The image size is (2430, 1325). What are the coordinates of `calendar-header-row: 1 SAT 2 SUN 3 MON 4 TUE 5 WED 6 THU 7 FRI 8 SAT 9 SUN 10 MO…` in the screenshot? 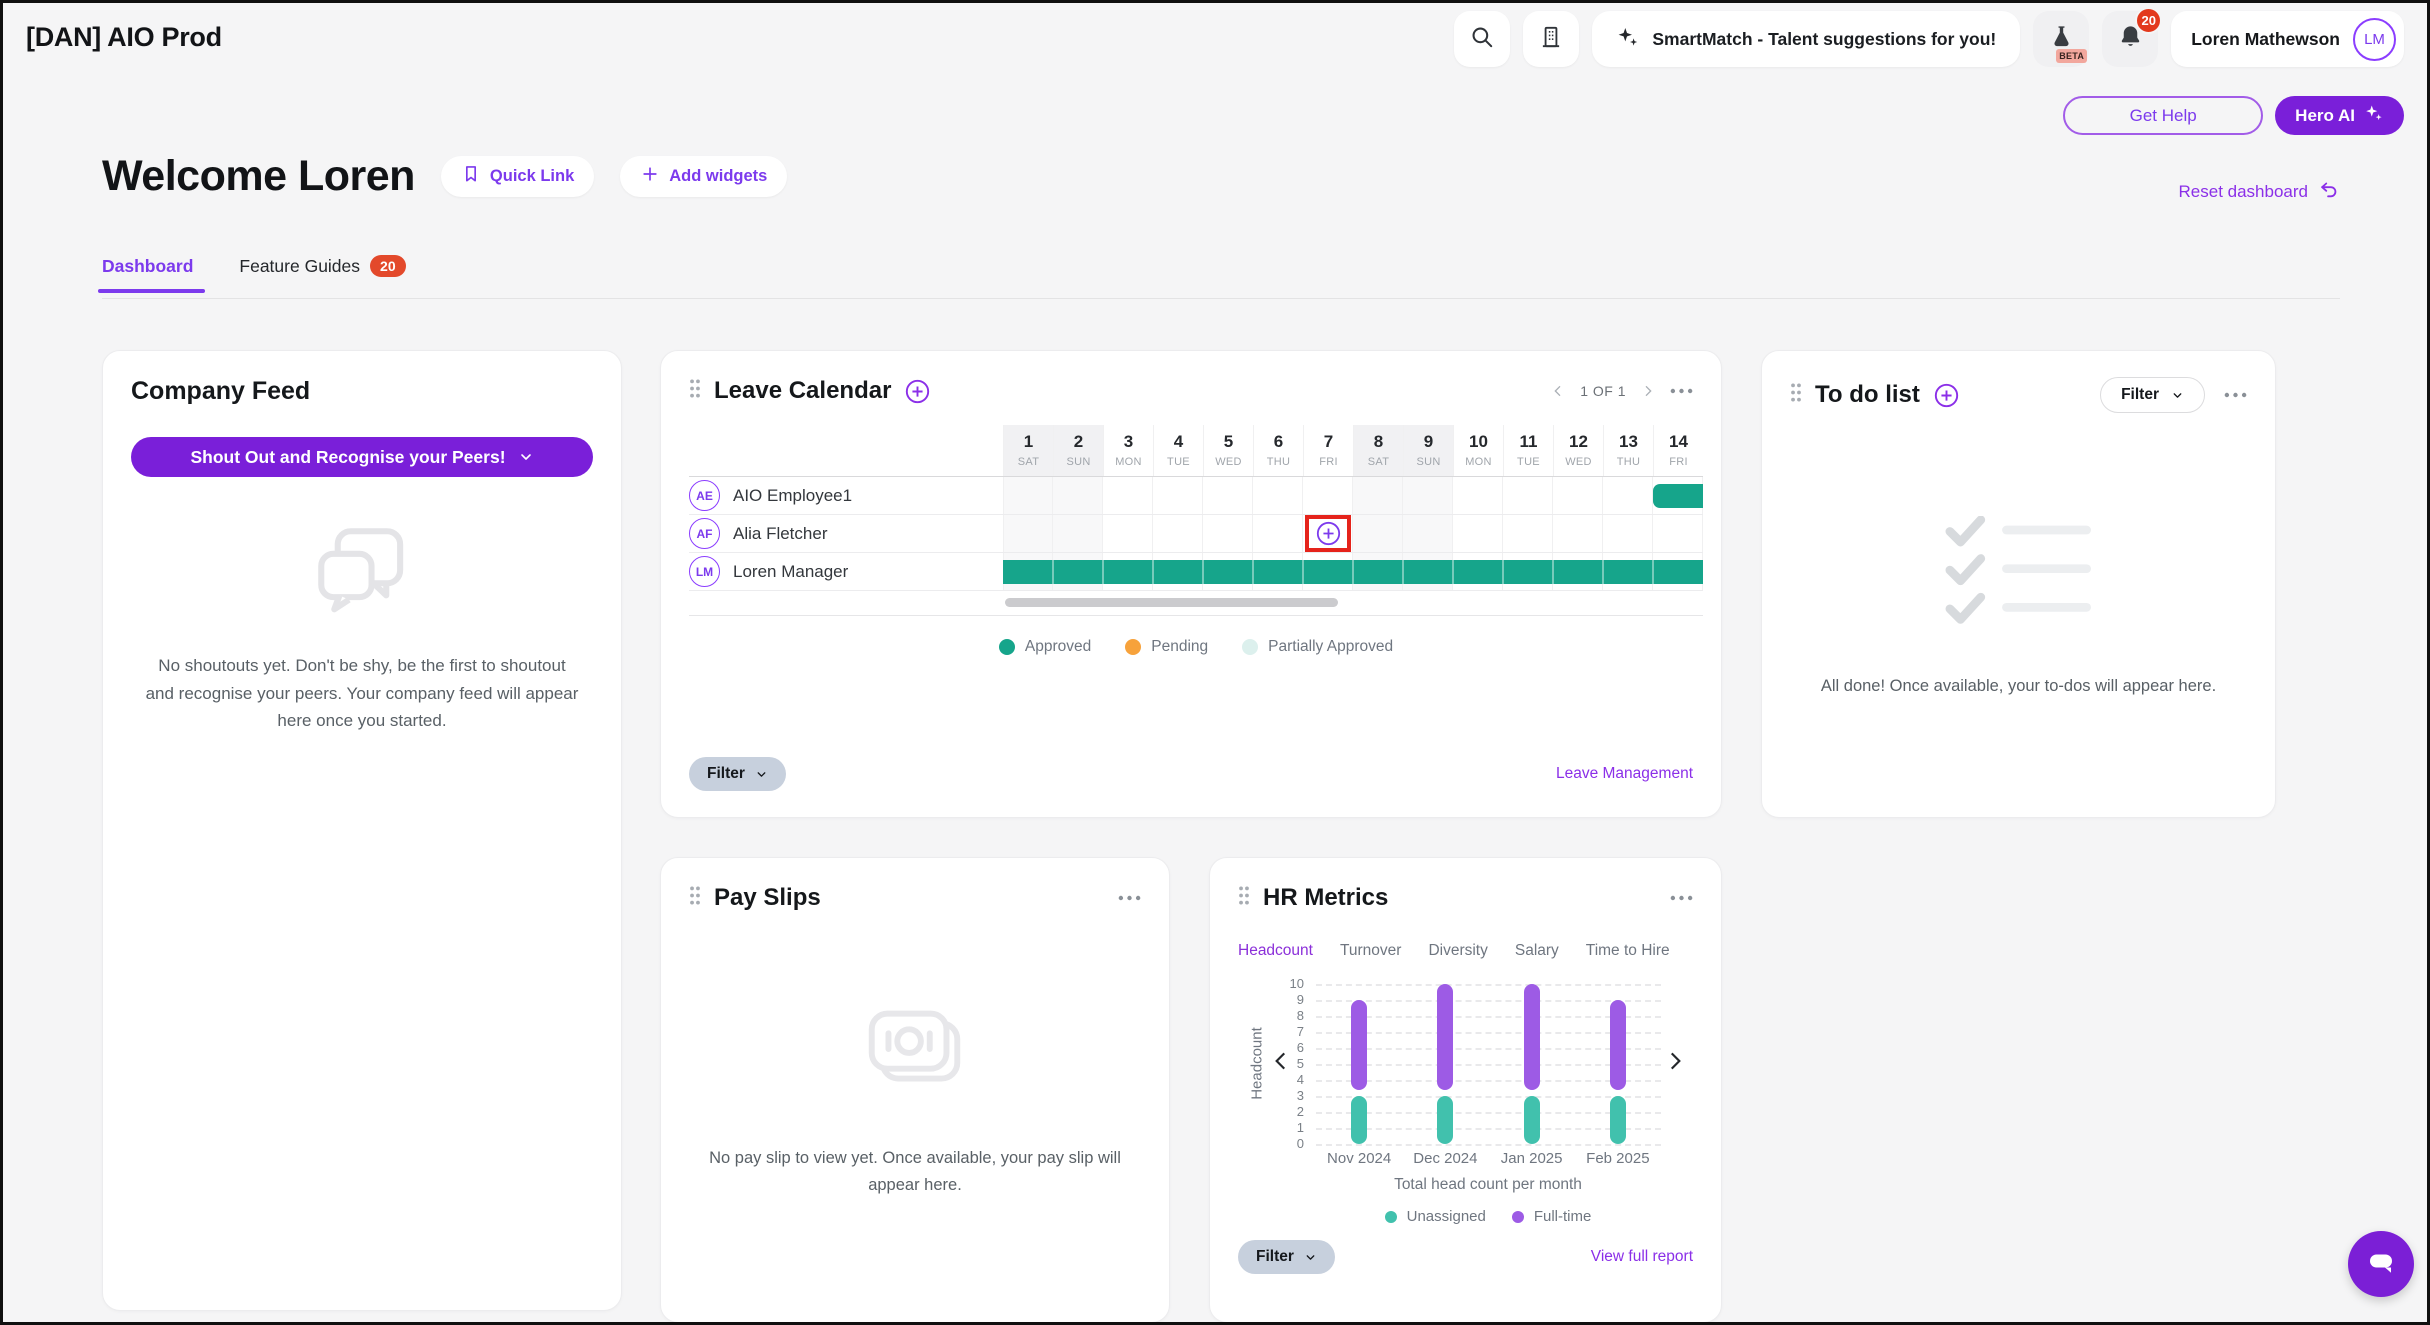 It's located at (1196, 451).